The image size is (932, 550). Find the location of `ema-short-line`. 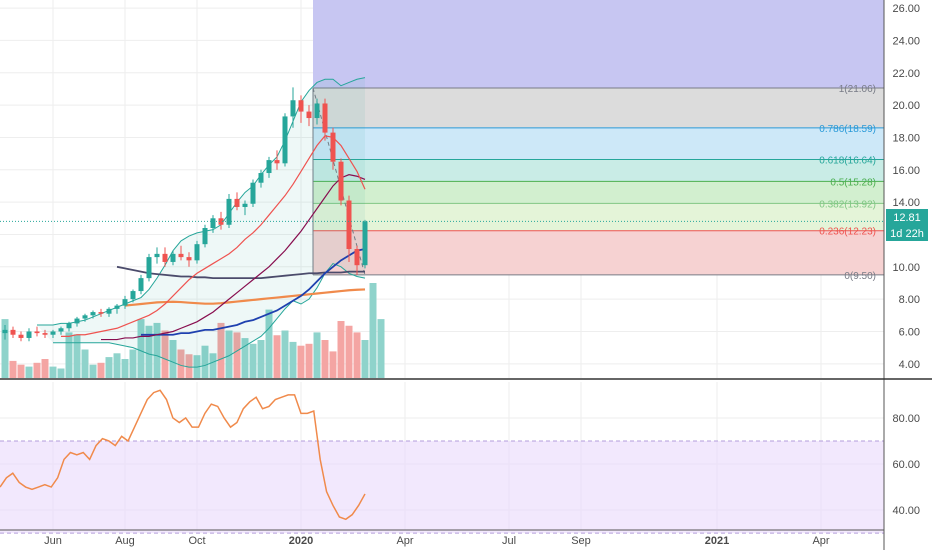

ema-short-line is located at coordinates (213, 236).